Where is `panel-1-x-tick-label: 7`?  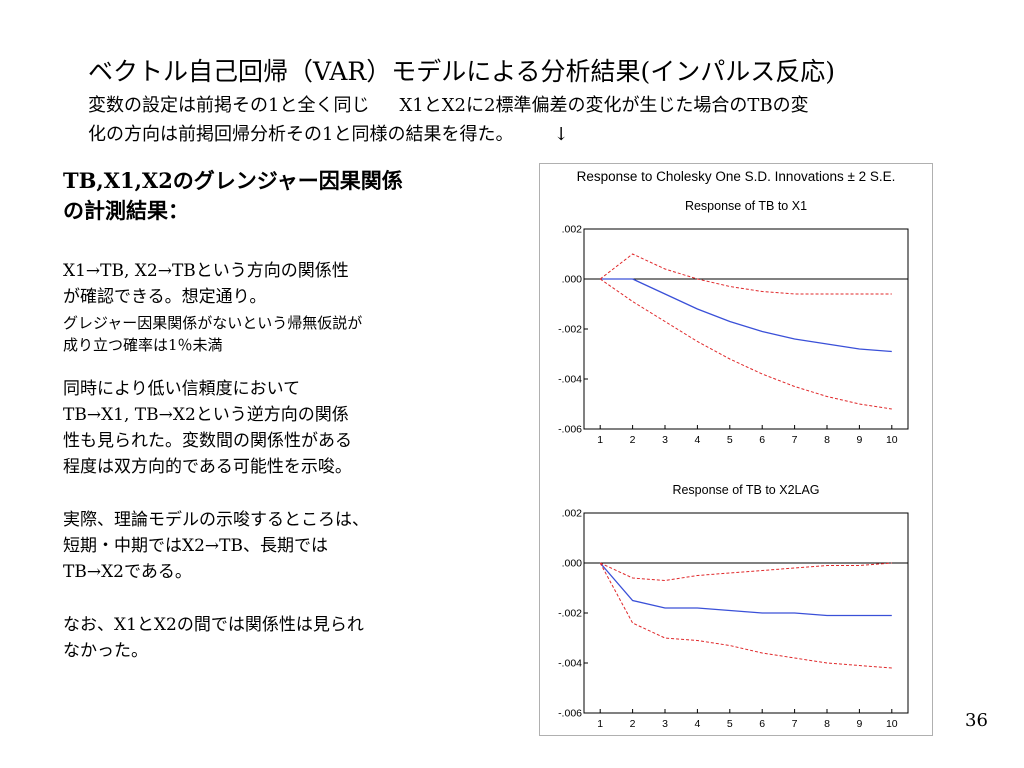 panel-1-x-tick-label: 7 is located at coordinates (795, 440).